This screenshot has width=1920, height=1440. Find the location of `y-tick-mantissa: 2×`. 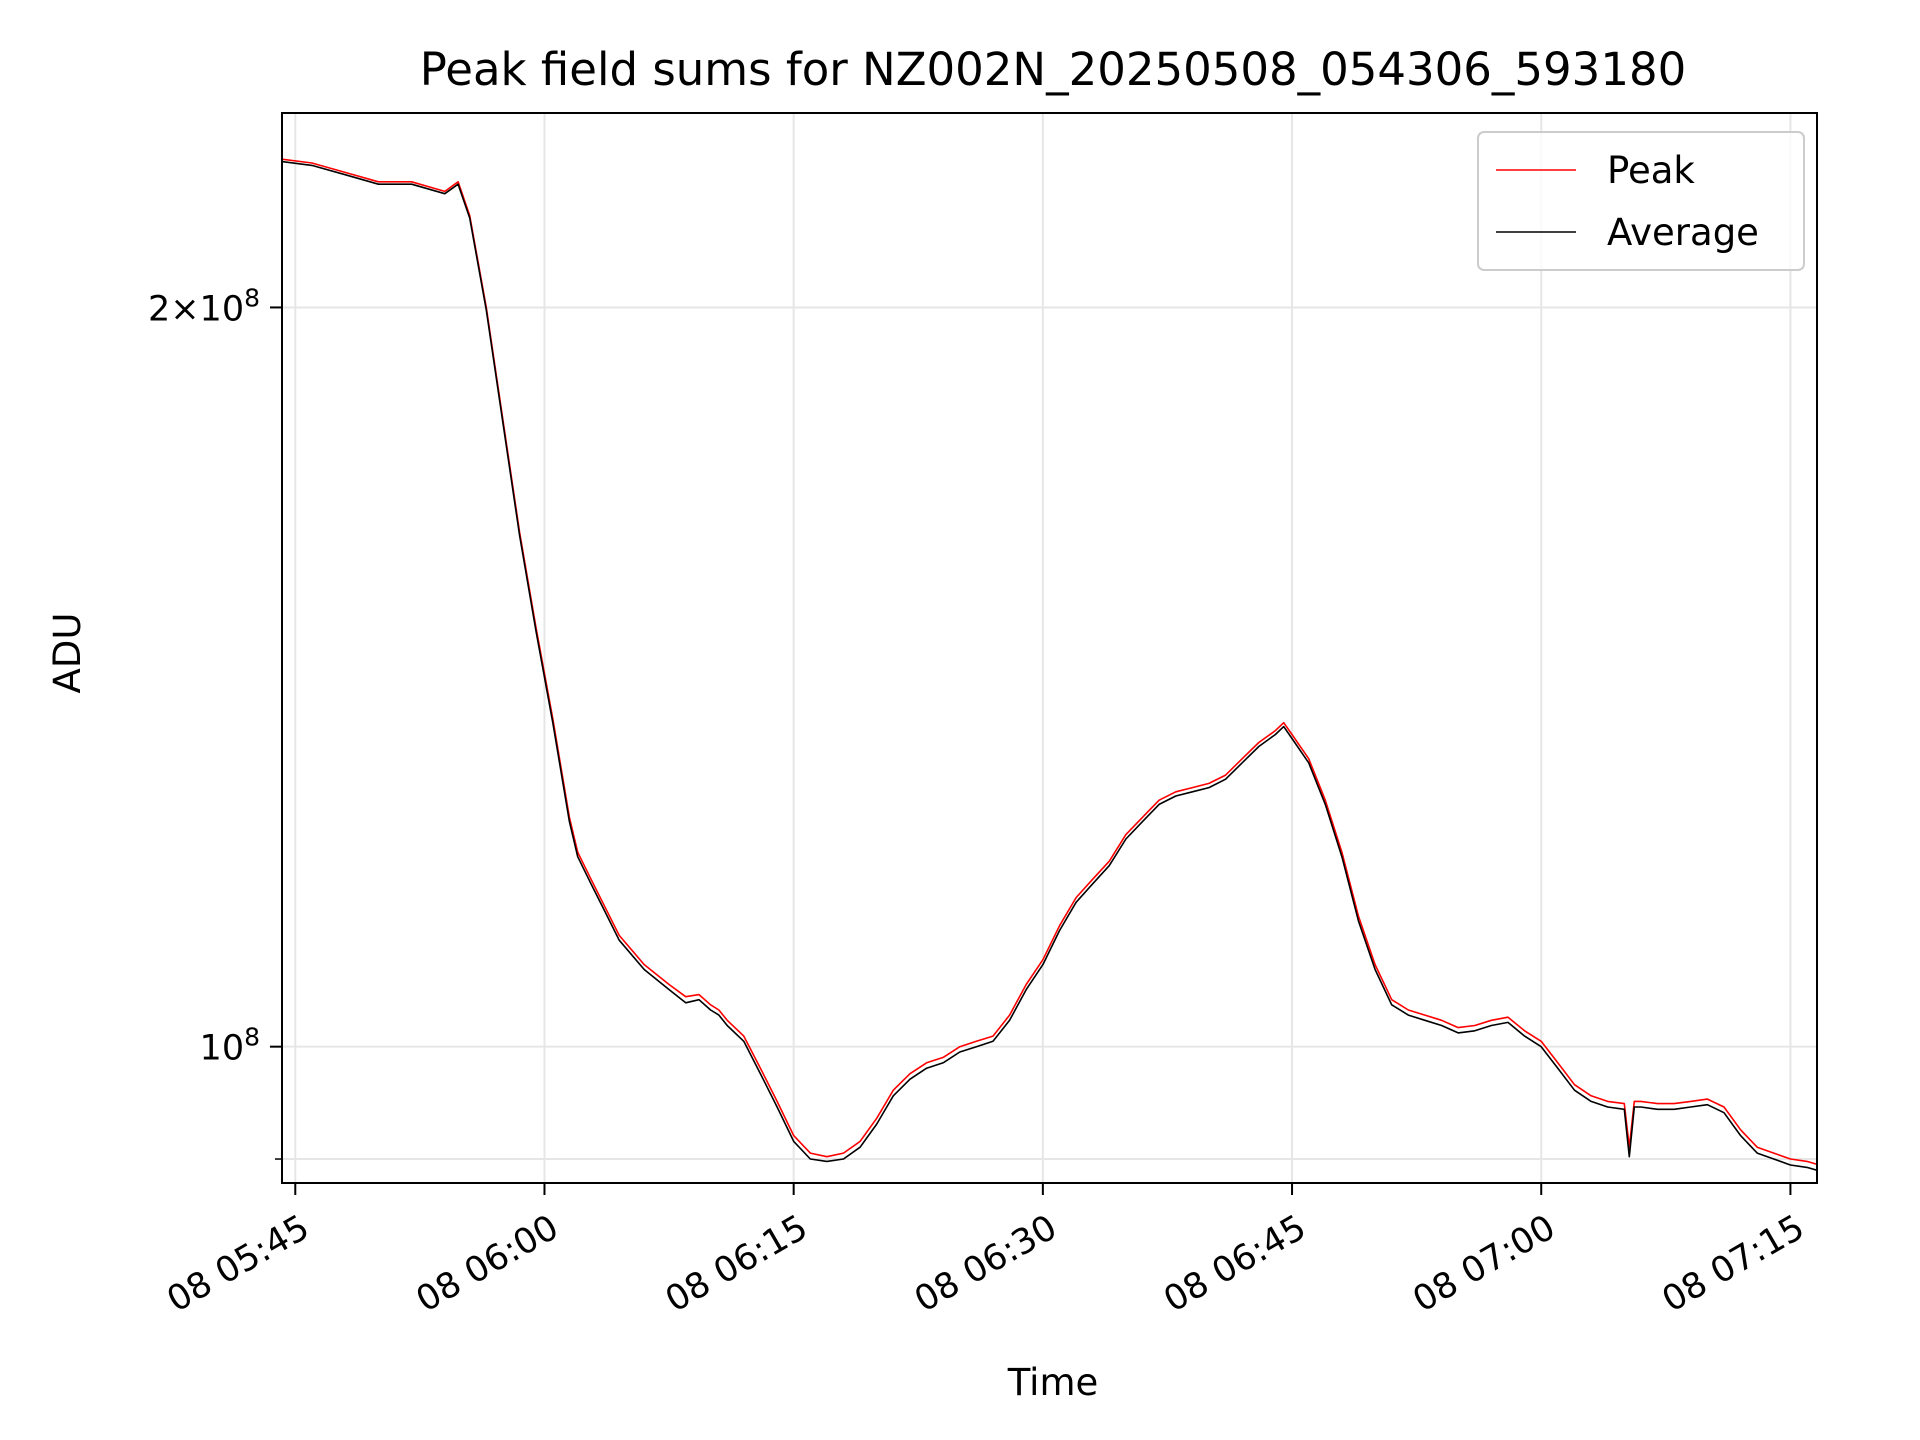

y-tick-mantissa: 2× is located at coordinates (174, 309).